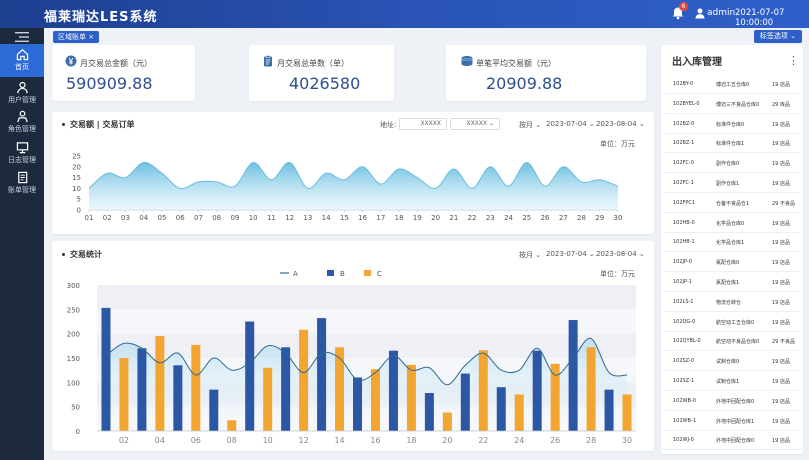  Describe the element at coordinates (483, 440) in the screenshot. I see `x-tick-label: 22` at that location.